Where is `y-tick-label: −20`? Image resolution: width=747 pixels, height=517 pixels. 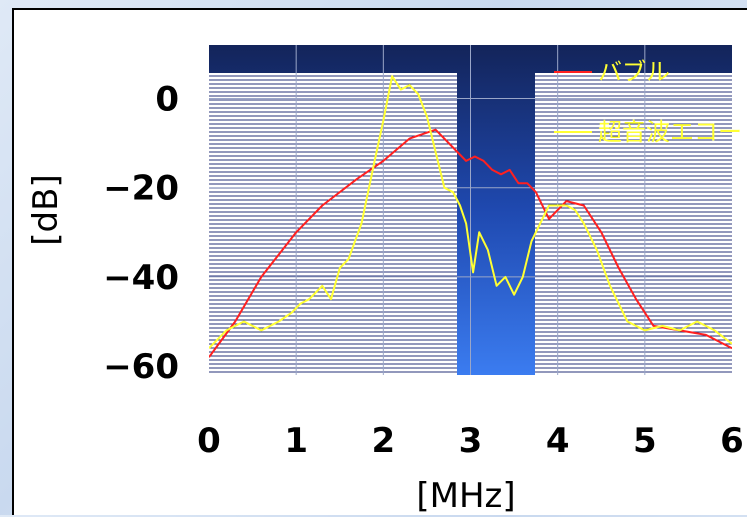
y-tick-label: −20 is located at coordinates (141, 189).